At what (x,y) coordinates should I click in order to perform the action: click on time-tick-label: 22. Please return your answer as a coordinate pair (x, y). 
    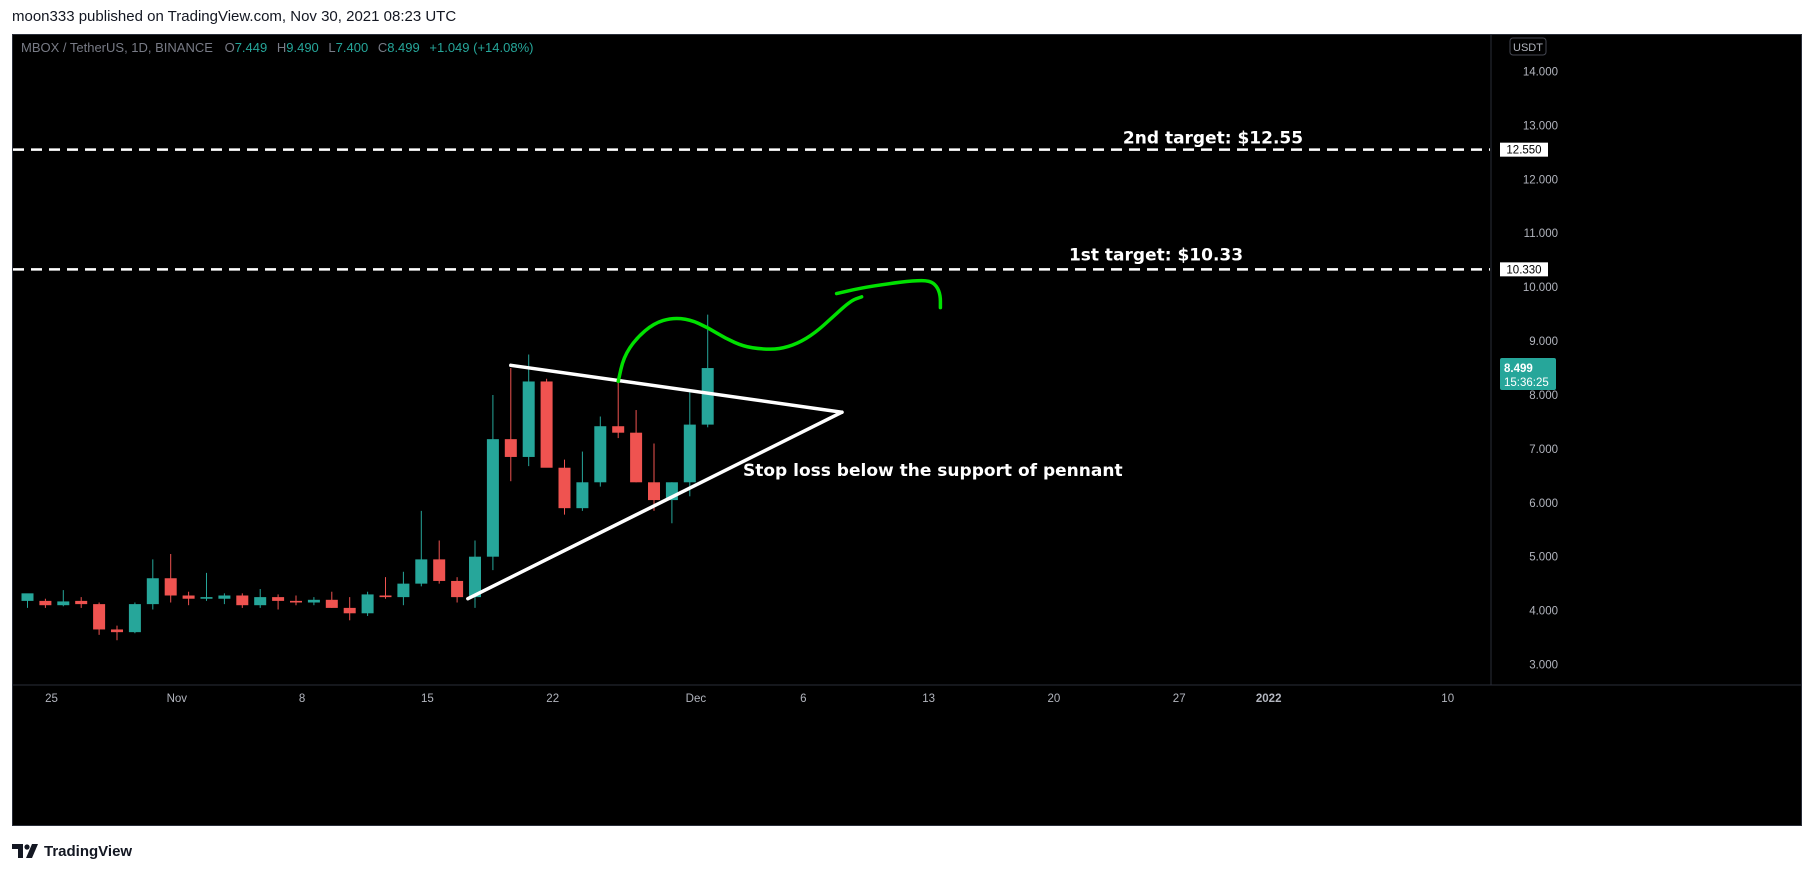
    Looking at the image, I should click on (552, 699).